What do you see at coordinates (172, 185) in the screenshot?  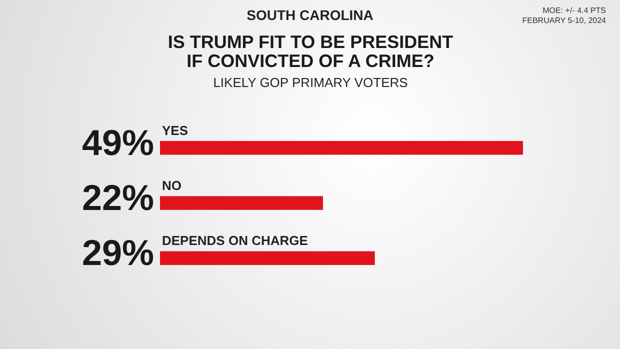 I see `y-tick-label: NO` at bounding box center [172, 185].